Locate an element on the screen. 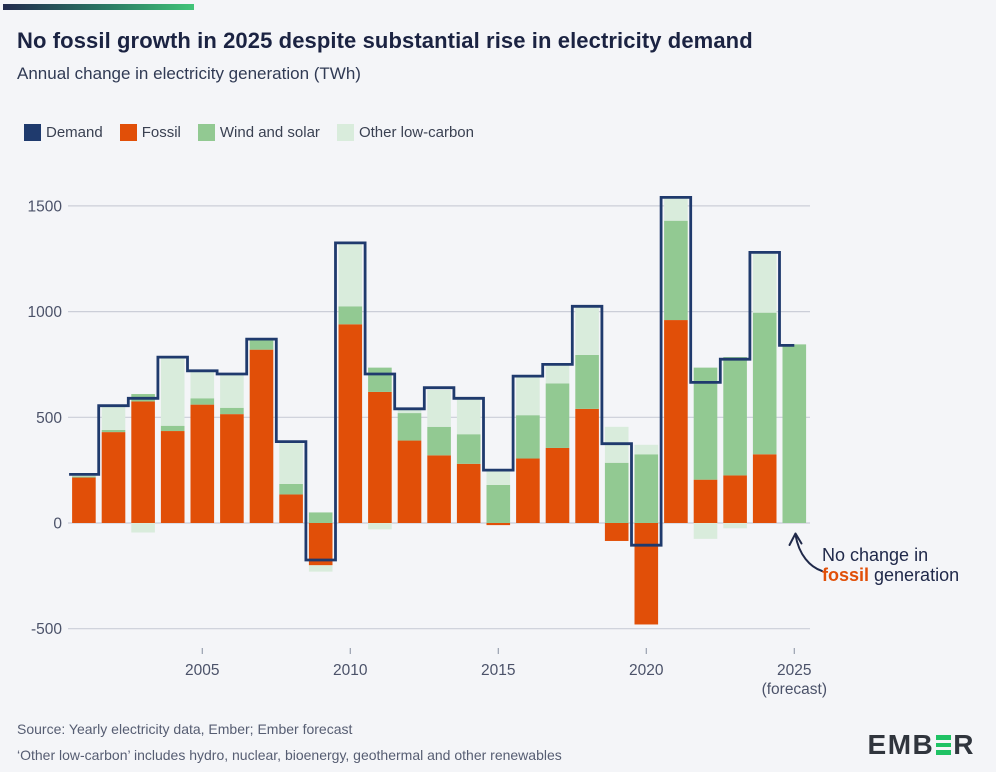 This screenshot has height=772, width=996. bar-2018-fossil is located at coordinates (587, 465).